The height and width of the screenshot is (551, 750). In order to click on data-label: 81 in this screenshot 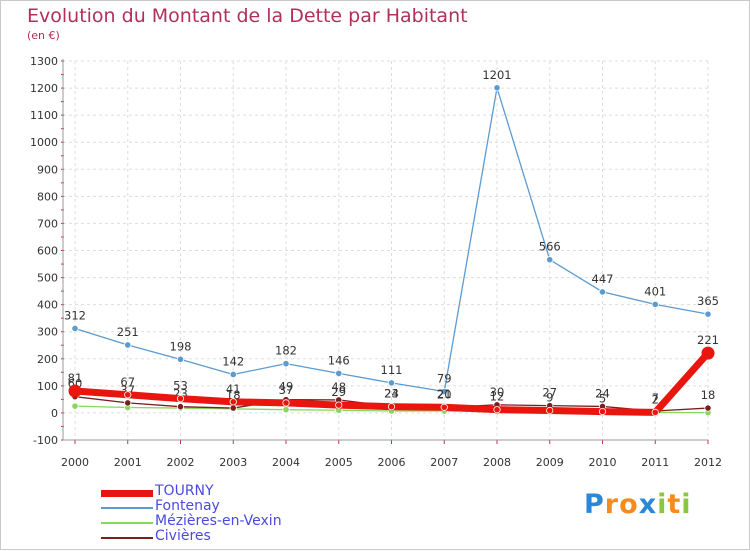, I will do `click(75, 378)`.